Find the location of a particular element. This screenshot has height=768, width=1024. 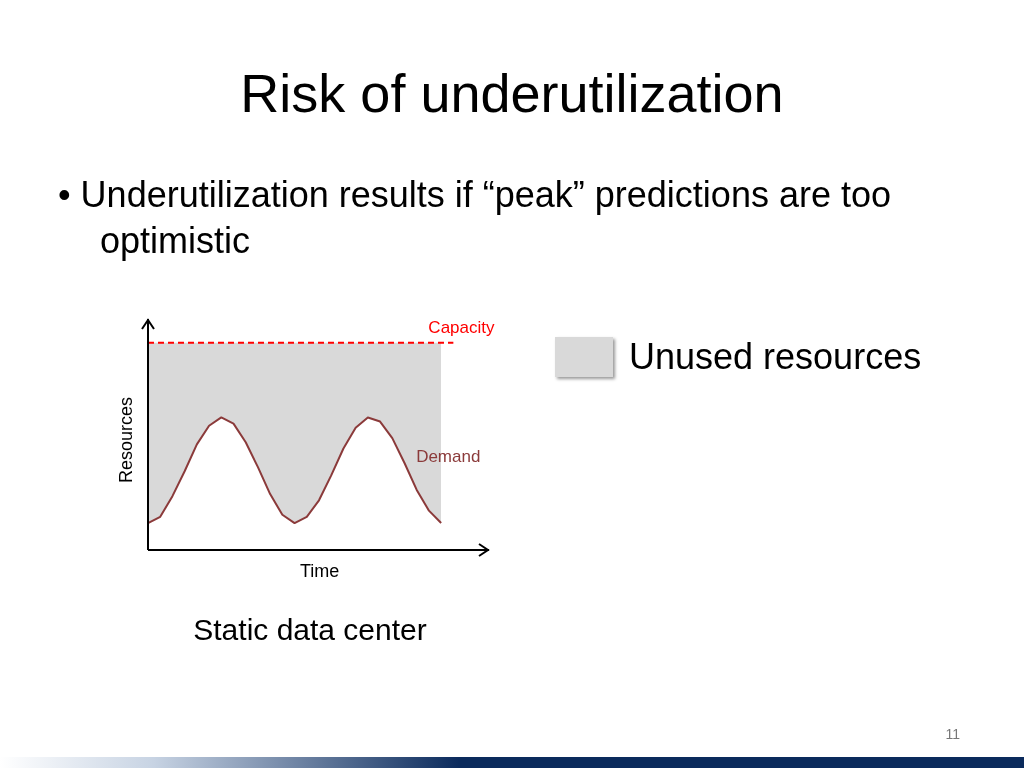

series-label: Demand is located at coordinates (448, 456).